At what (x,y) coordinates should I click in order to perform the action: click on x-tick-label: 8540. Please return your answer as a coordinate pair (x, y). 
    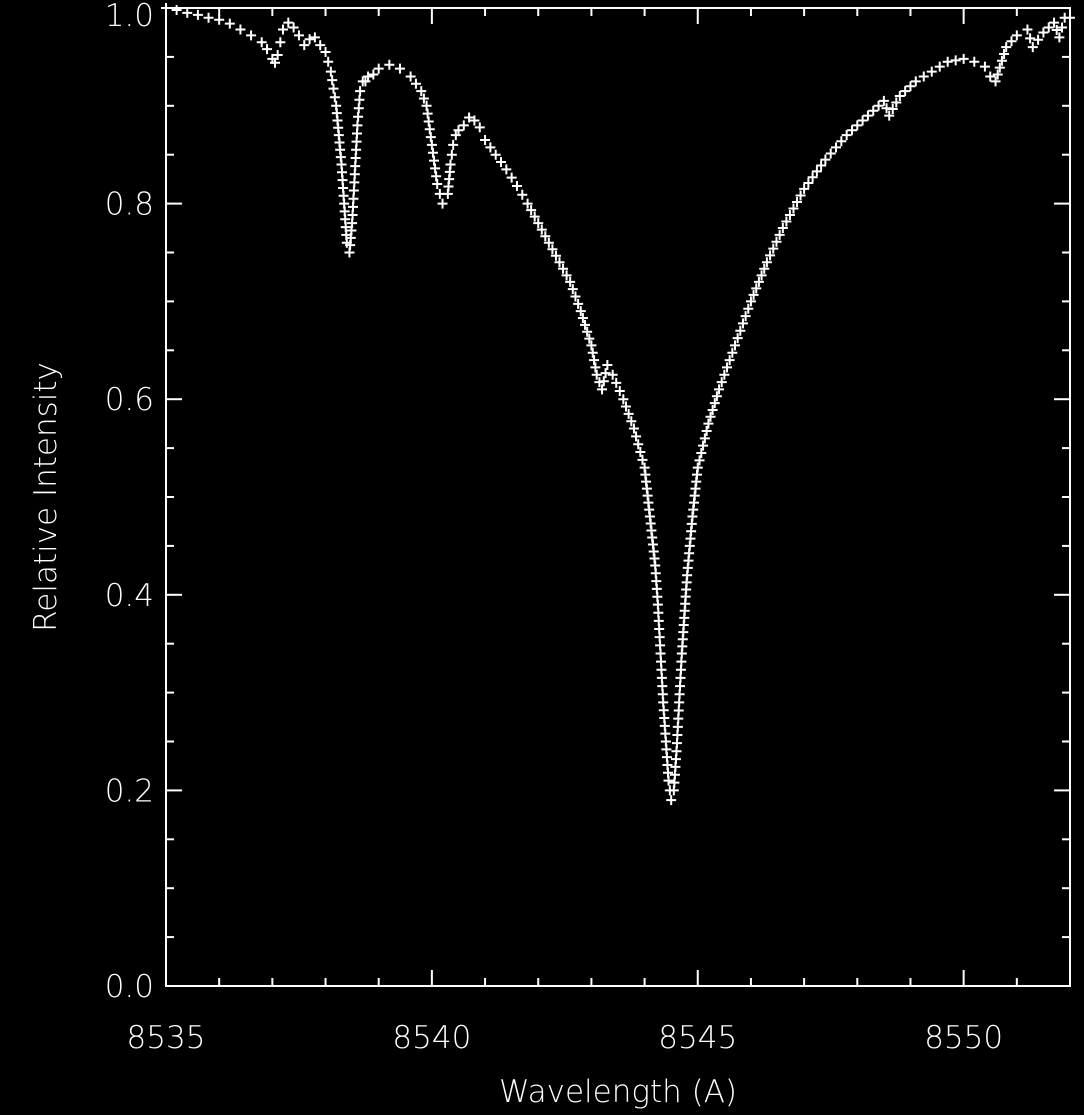
    Looking at the image, I should click on (431, 1038).